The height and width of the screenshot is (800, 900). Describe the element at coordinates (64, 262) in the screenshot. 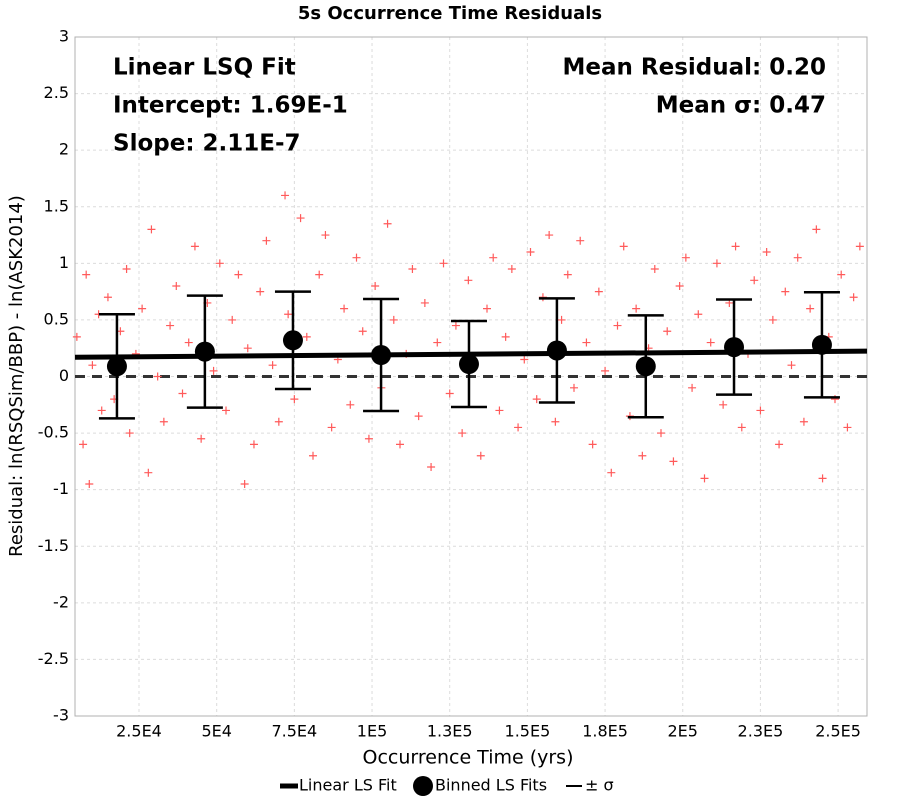

I see `y-tick-label: 1` at that location.